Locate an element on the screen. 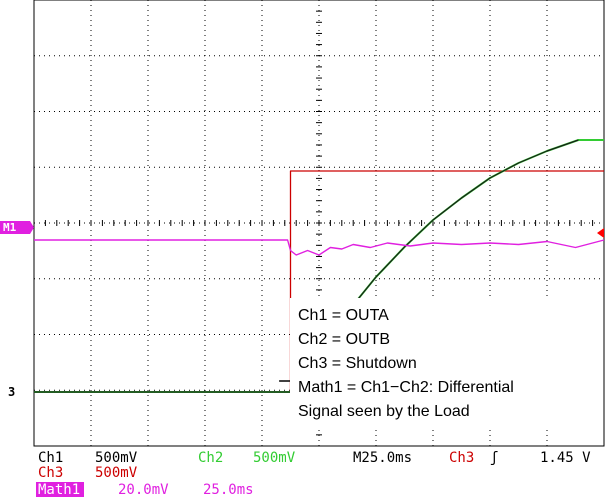 This screenshot has width=606, height=501. readout-row1-item: Ch3 is located at coordinates (461, 458).